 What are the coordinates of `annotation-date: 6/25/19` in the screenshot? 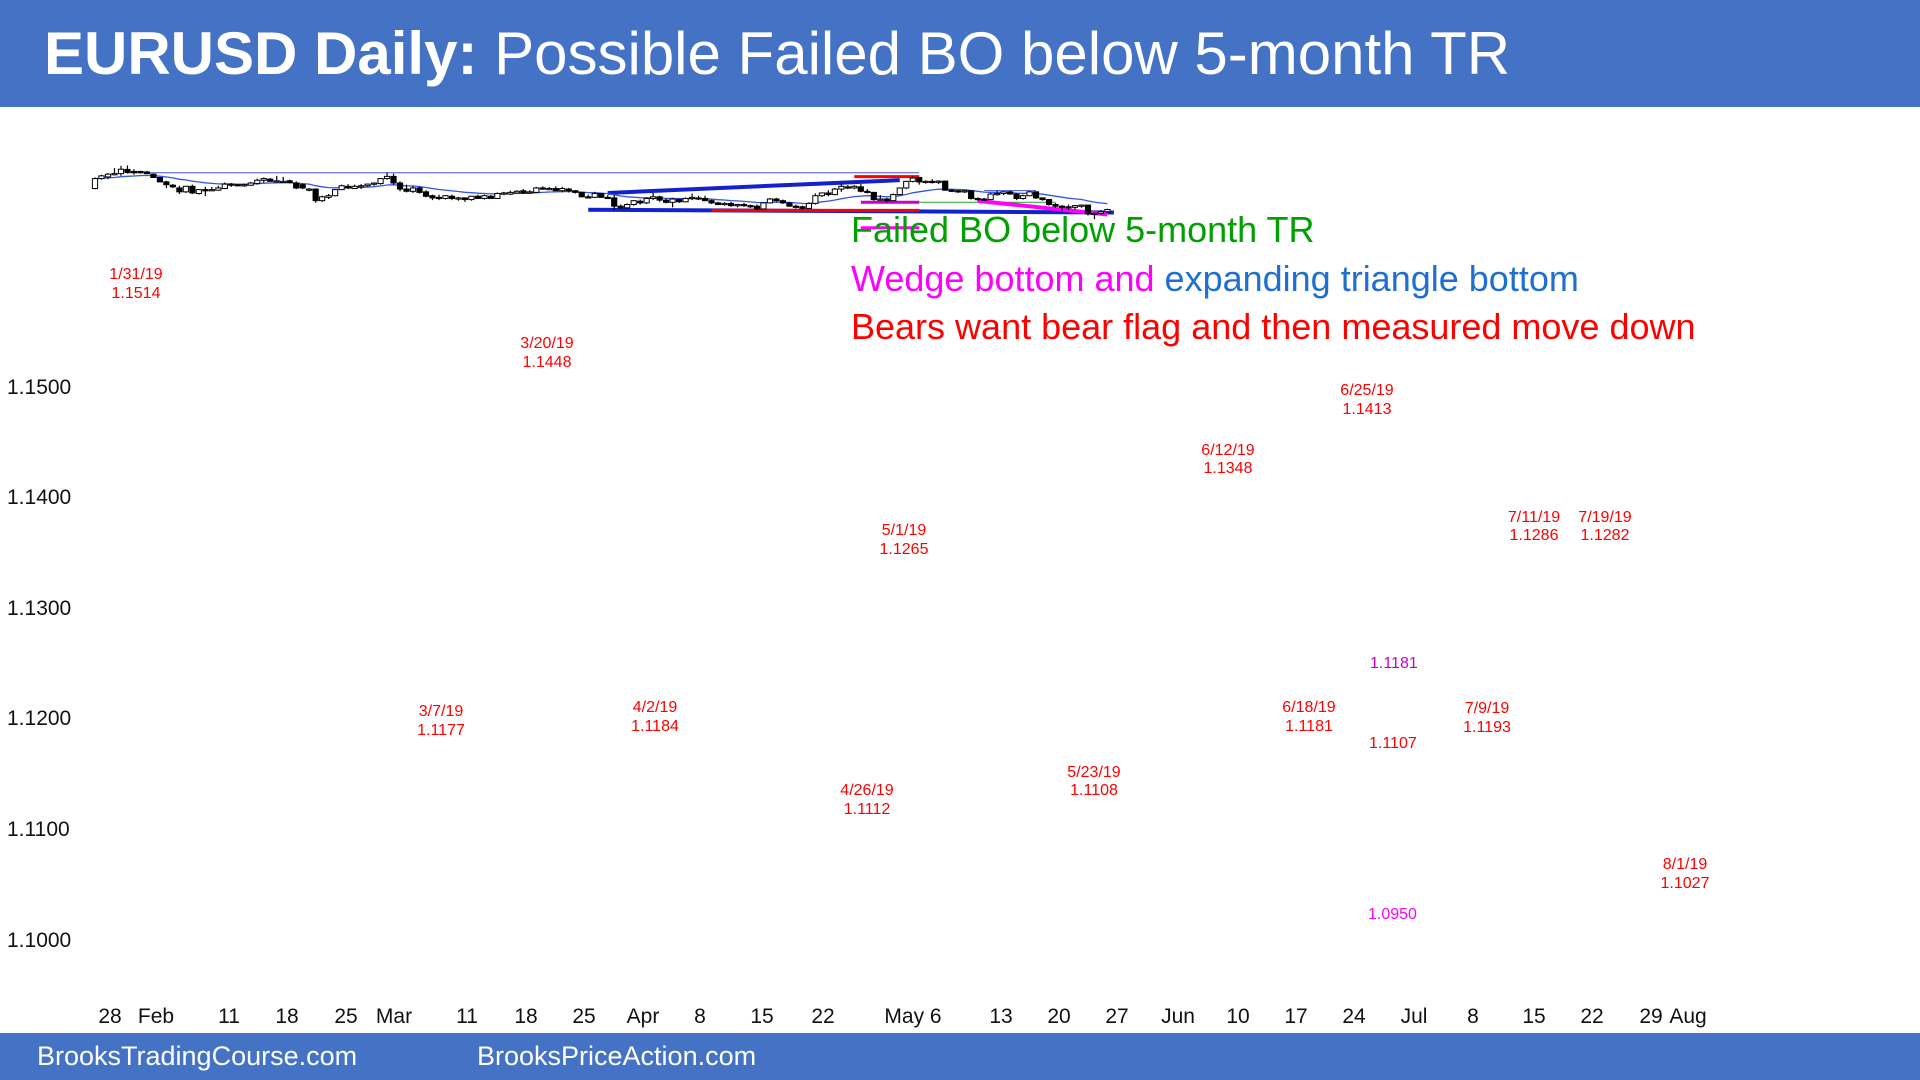 It's located at (1366, 390).